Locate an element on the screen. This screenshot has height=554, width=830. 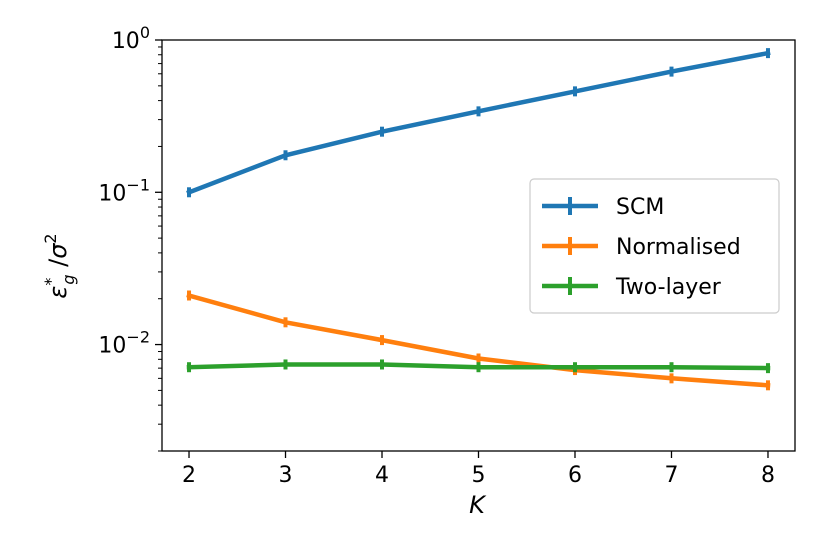
y-axis-ticks: 10⁻² 10⁻¹ 10⁰ is located at coordinates (130, 237).